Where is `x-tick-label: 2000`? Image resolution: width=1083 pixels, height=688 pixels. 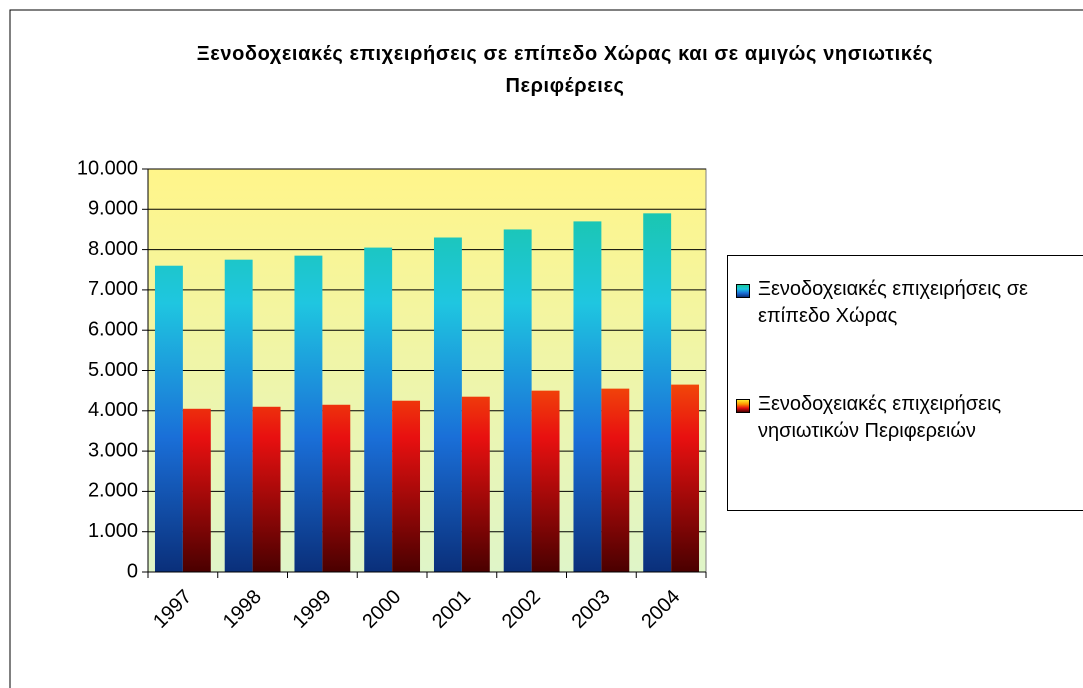 x-tick-label: 2000 is located at coordinates (381, 609).